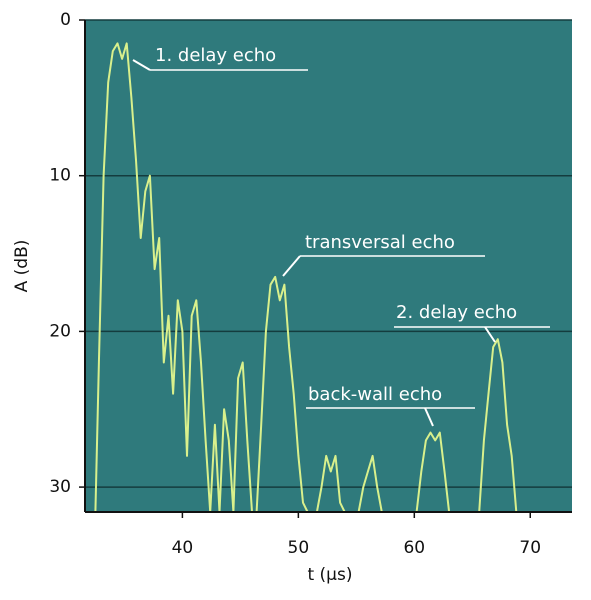 This screenshot has width=591, height=600. Describe the element at coordinates (530, 548) in the screenshot. I see `x-tick-label: 70` at that location.